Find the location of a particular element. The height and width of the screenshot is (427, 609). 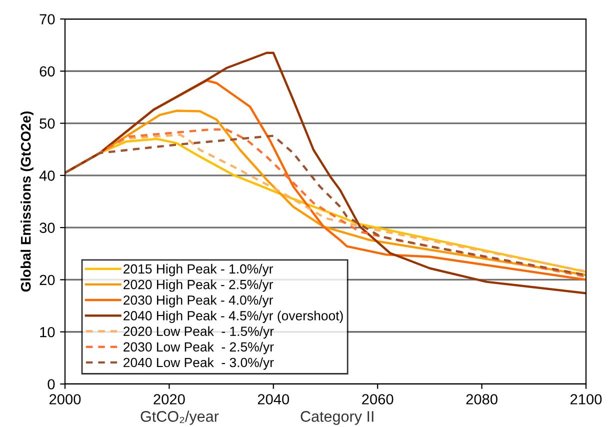

legend-label: 2040 High Peak - 4.5%/yr (overshoot) is located at coordinates (233, 316).